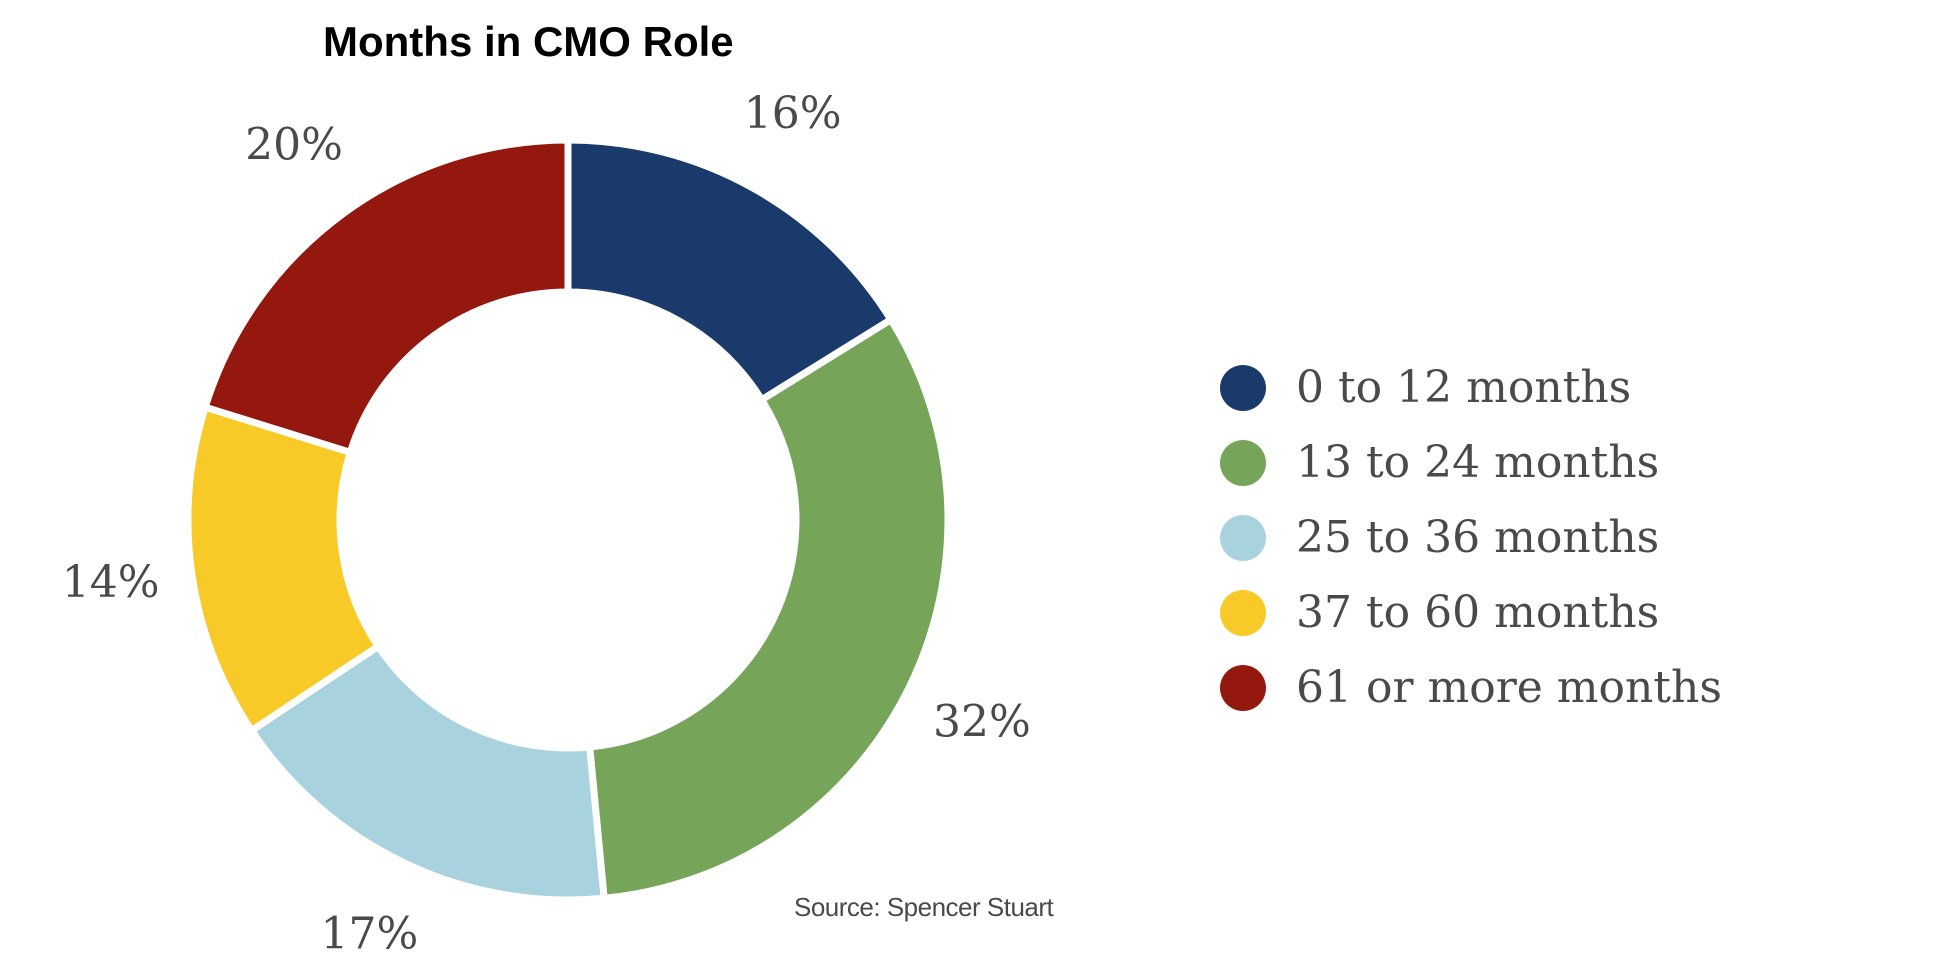  I want to click on value-label-13-to-24-months: 32%, so click(982, 722).